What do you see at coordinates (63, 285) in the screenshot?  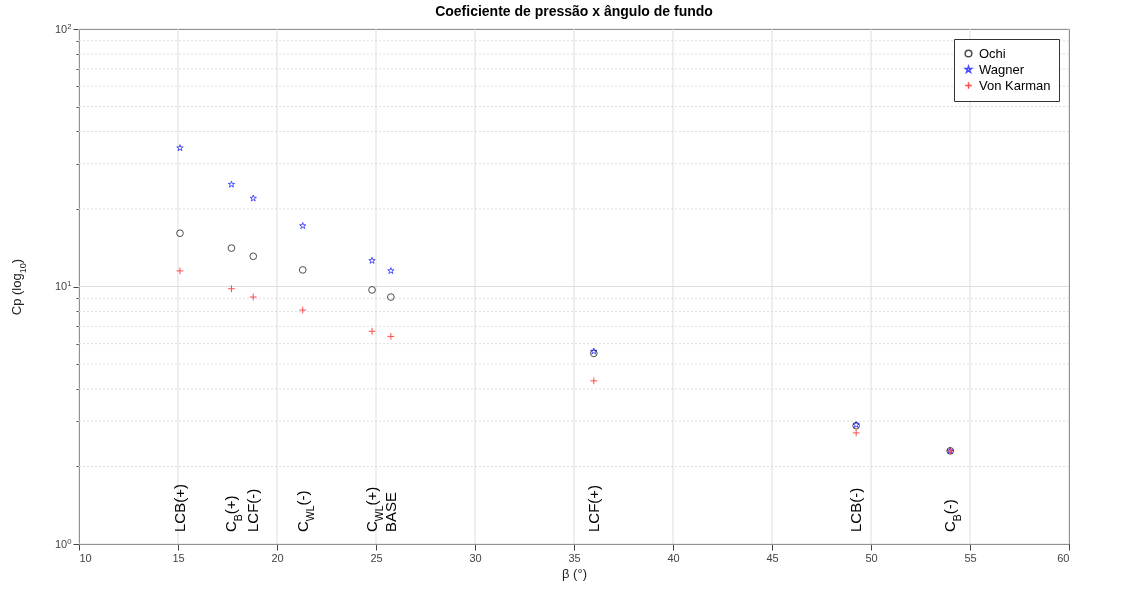 I see `y-tick-label: 10$^{1}$` at bounding box center [63, 285].